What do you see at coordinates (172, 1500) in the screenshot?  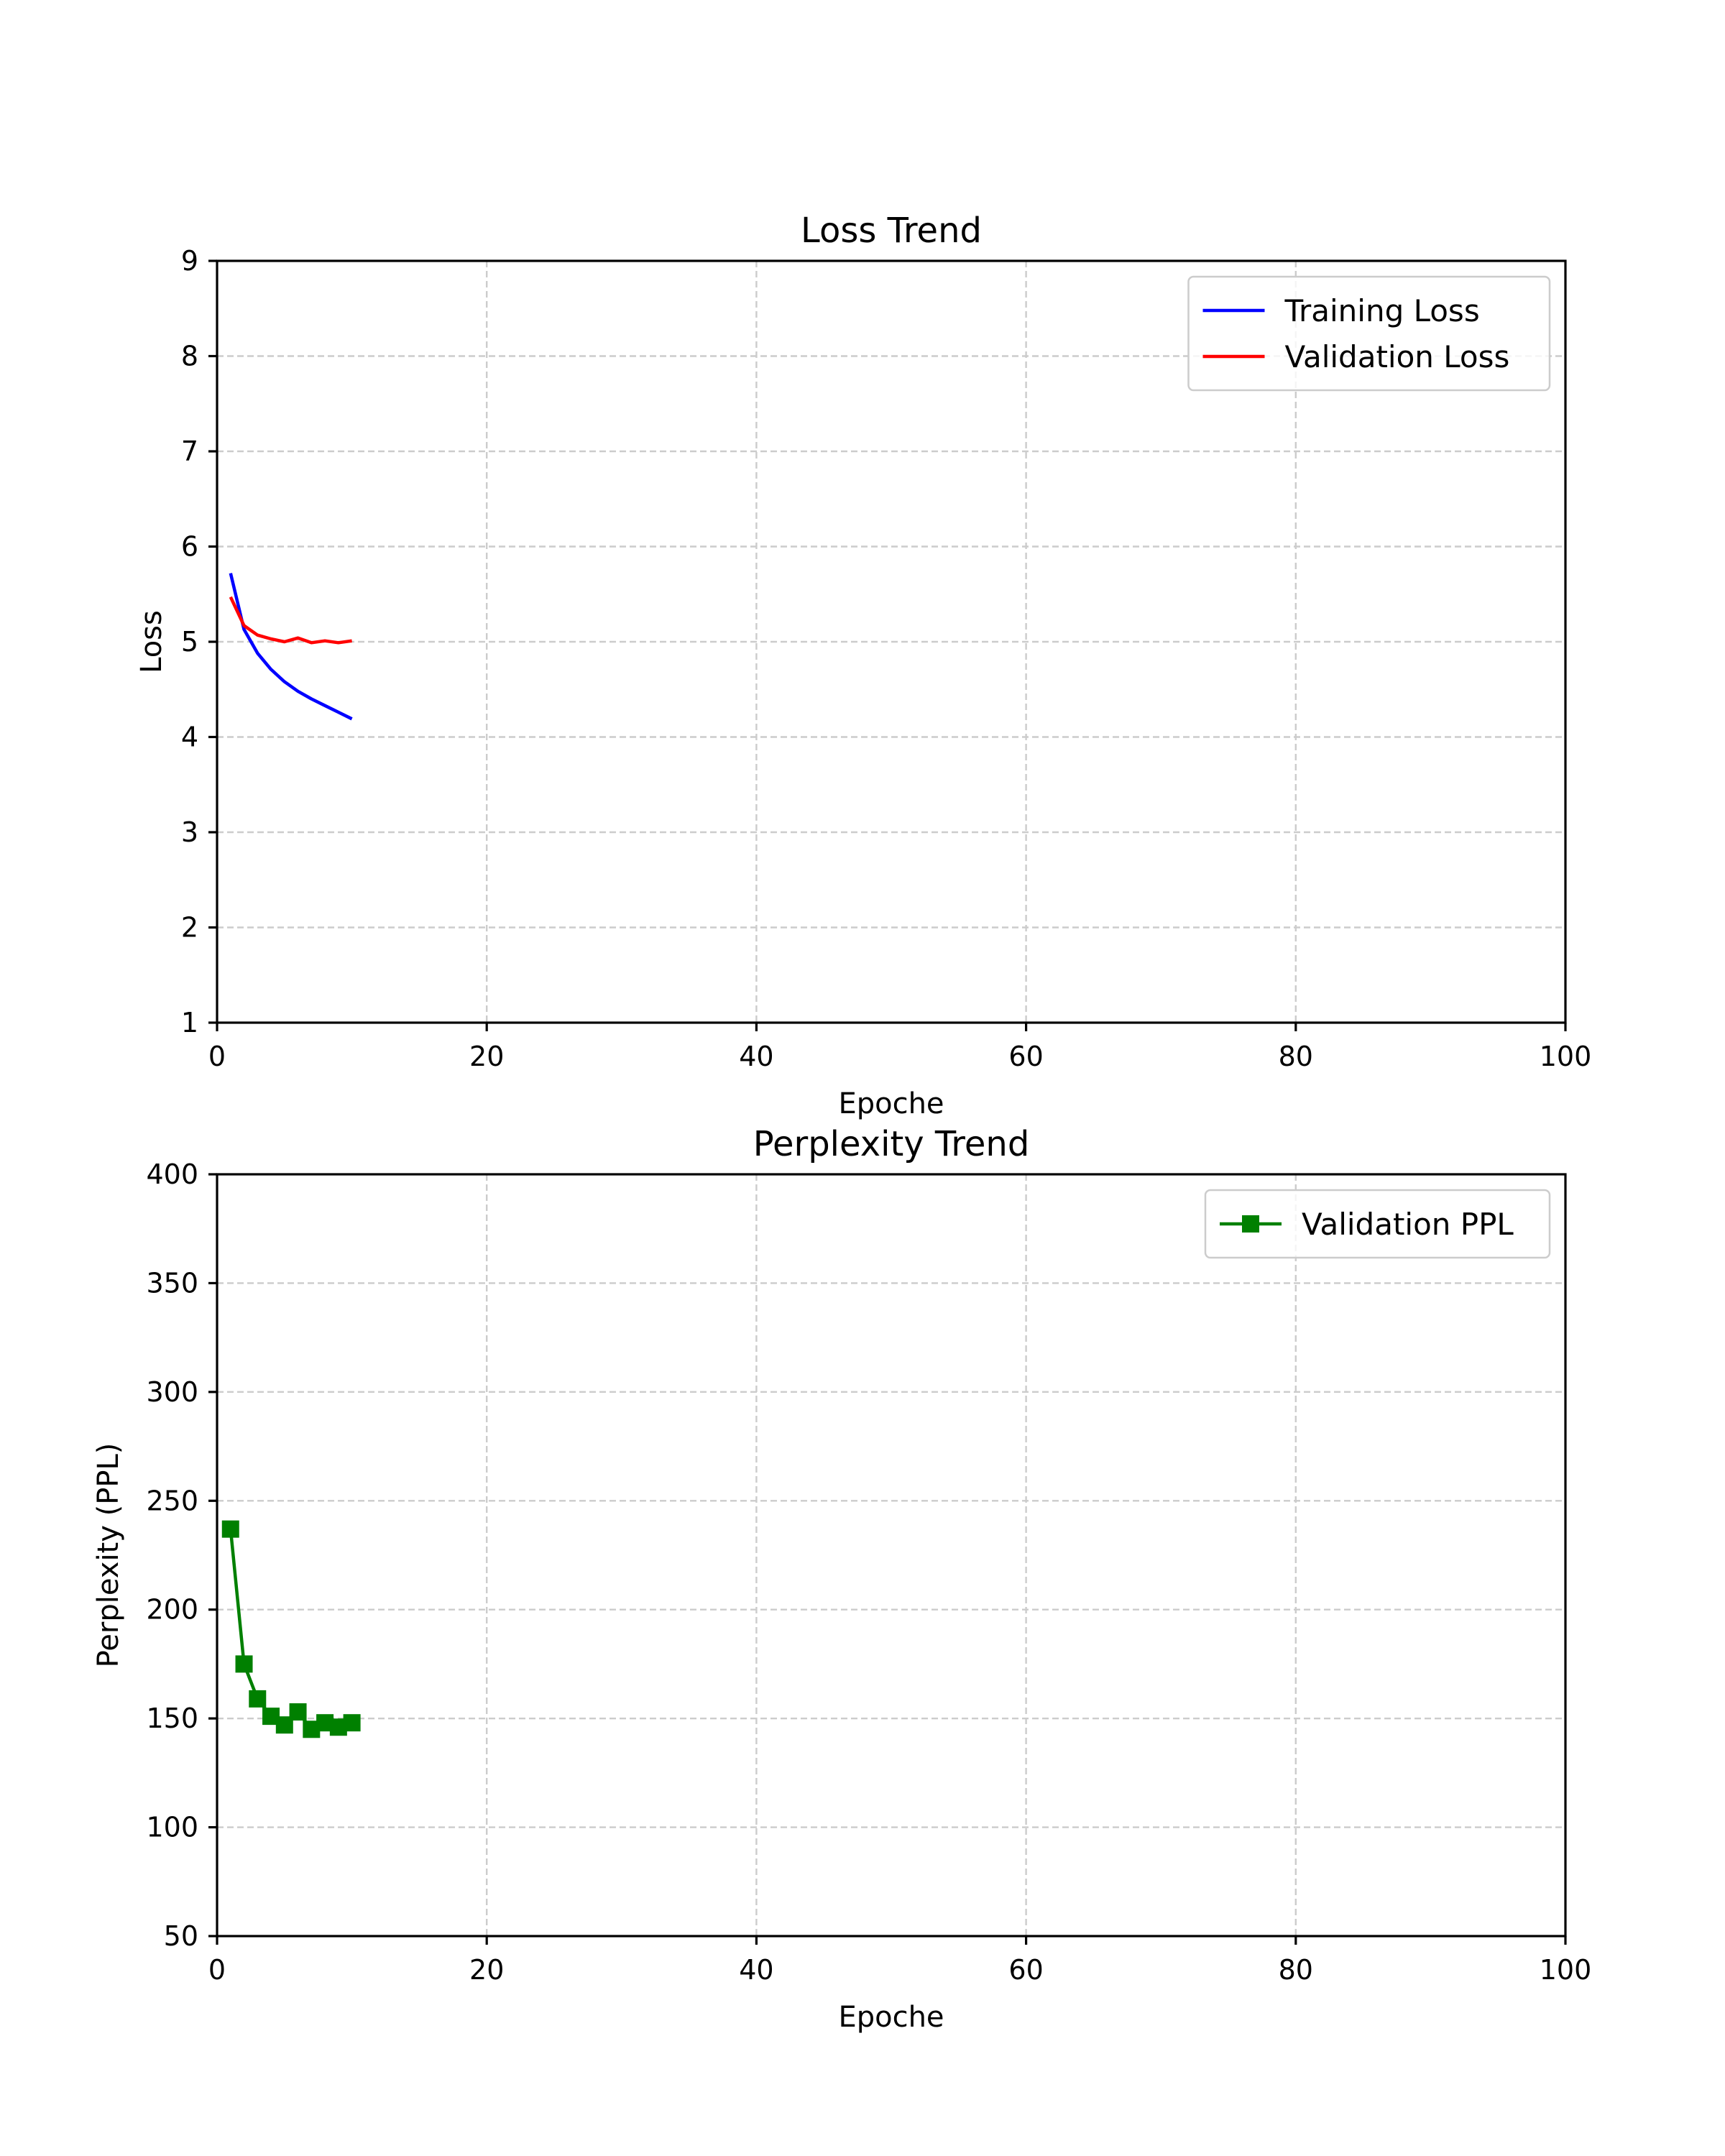 I see `y-tick-label: 250` at bounding box center [172, 1500].